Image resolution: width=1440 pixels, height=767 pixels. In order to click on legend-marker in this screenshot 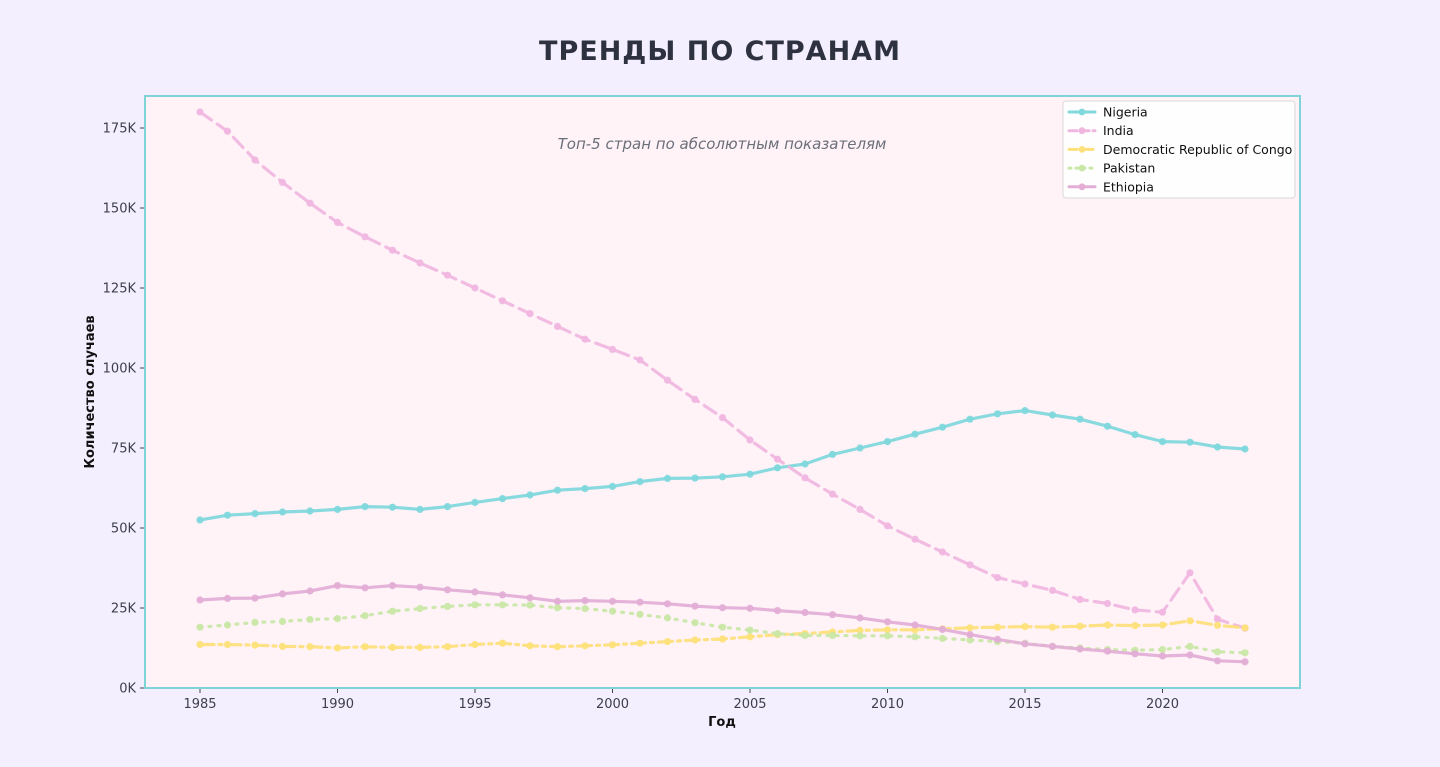, I will do `click(1082, 112)`.